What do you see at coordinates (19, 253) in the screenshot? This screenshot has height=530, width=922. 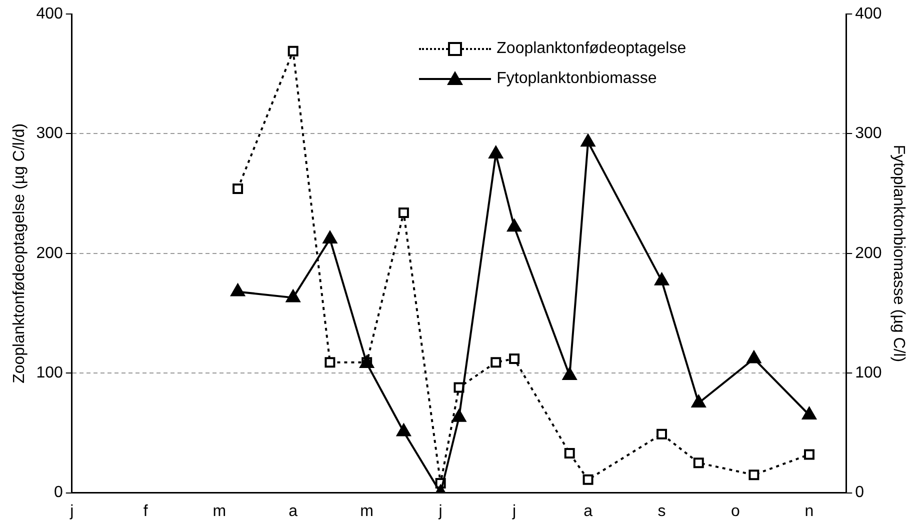 I see `y-axis-title: Zooplanktonfødeoptagelse (µg C/l/d)` at bounding box center [19, 253].